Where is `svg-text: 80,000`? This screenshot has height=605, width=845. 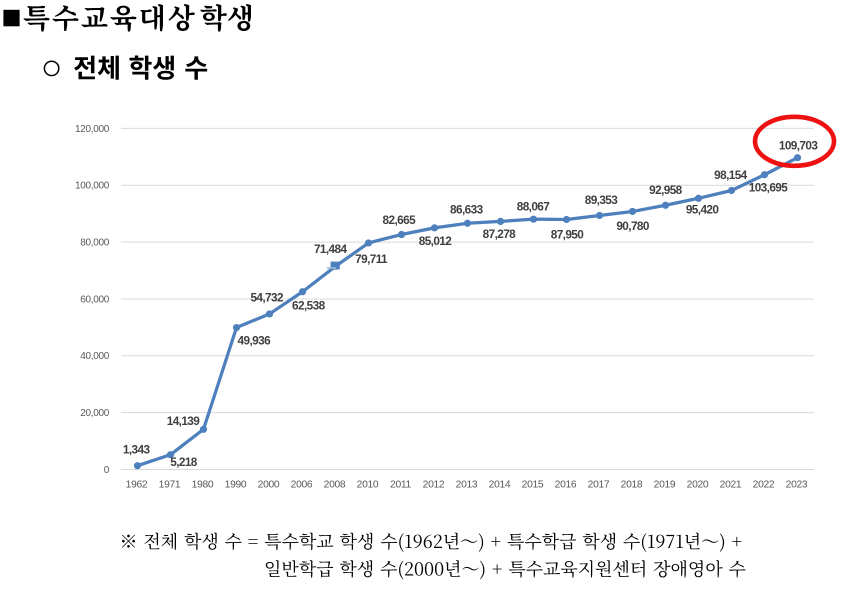 svg-text: 80,000 is located at coordinates (95, 243).